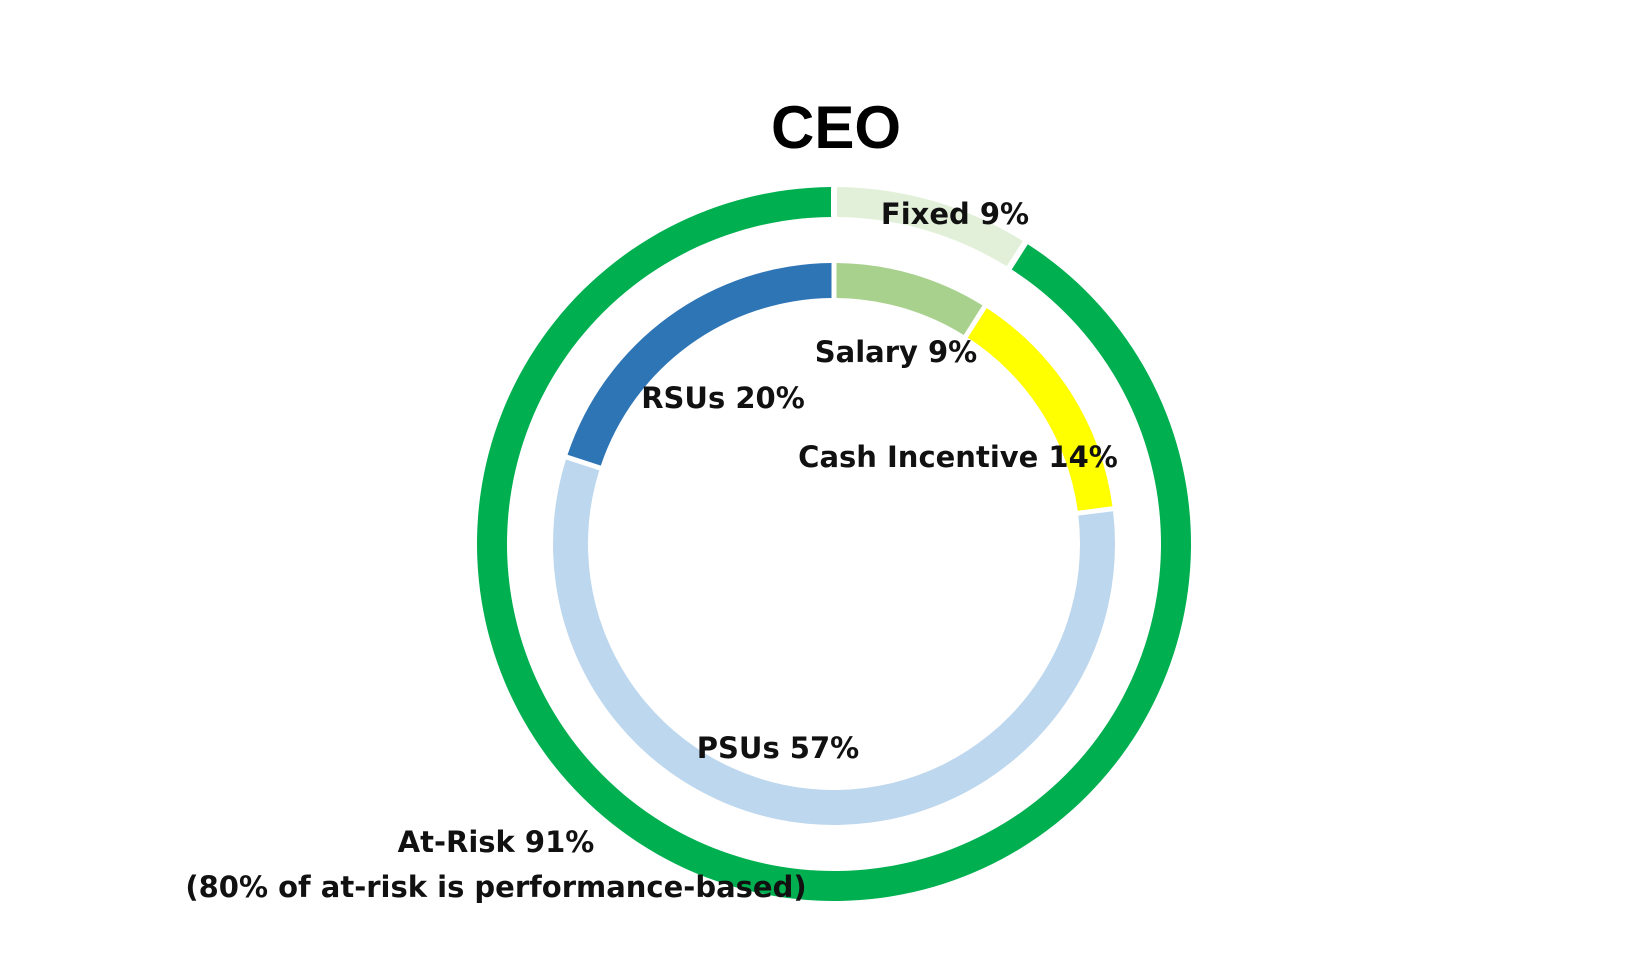 Image resolution: width=1651 pixels, height=961 pixels. I want to click on label-rsus: RSUs 20%, so click(723, 398).